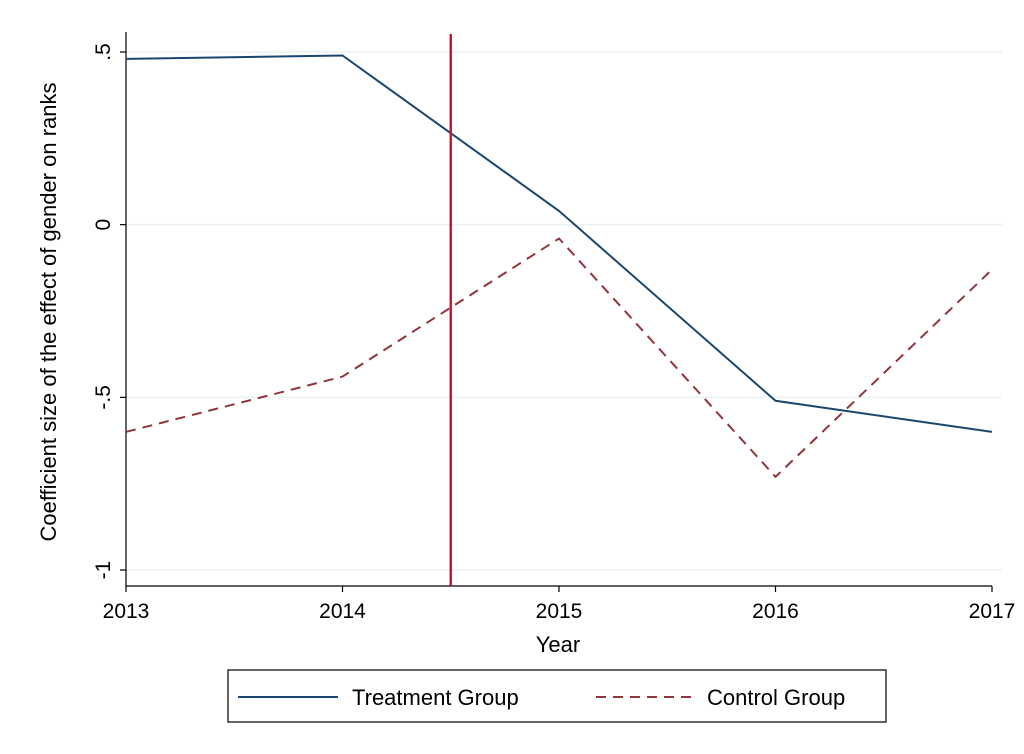  I want to click on x-axis-label: Year, so click(558, 644).